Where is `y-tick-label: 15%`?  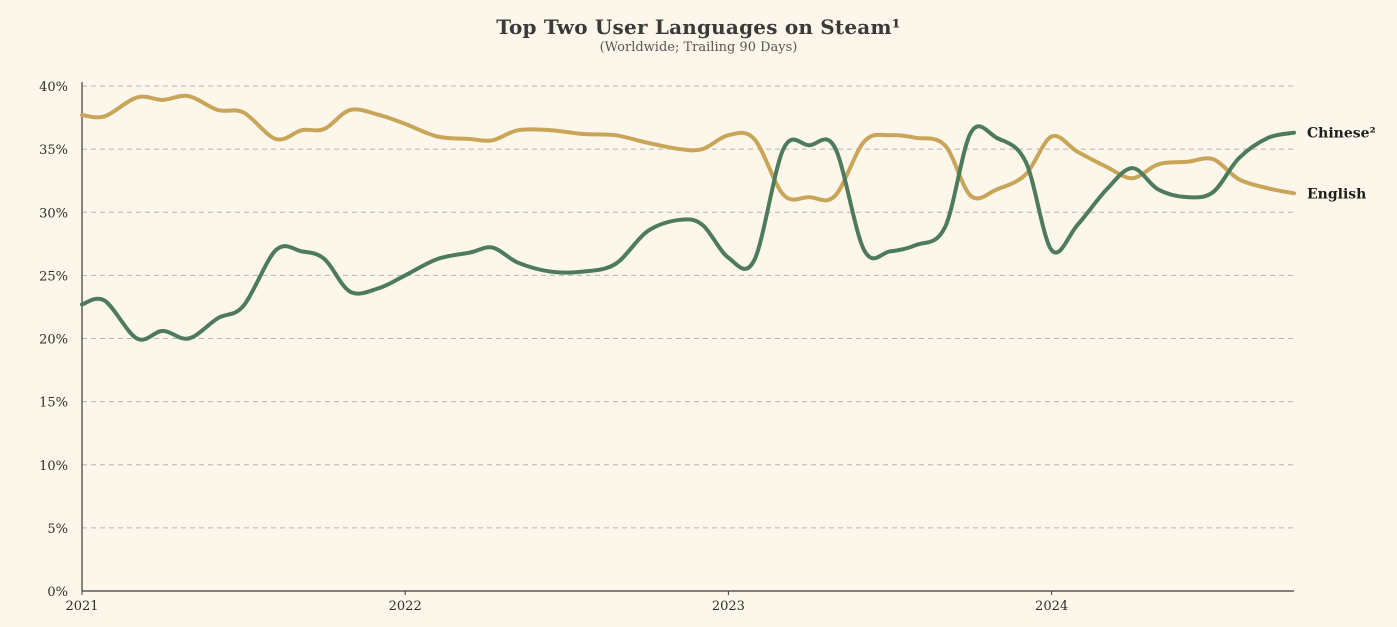 y-tick-label: 15% is located at coordinates (53, 403).